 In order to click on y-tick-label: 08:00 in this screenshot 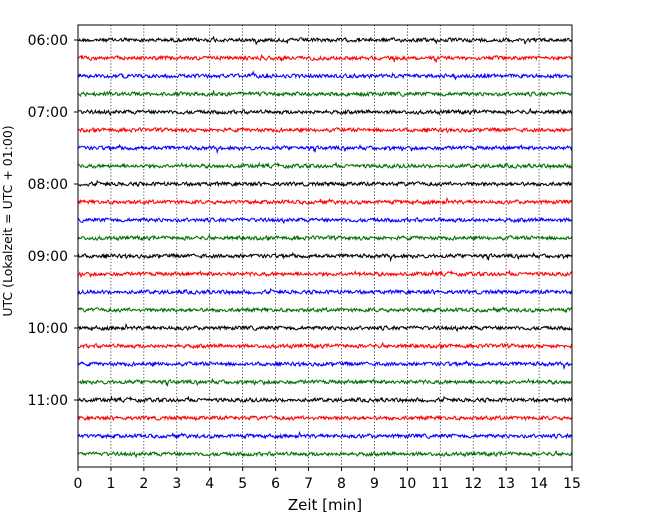, I will do `click(48, 185)`.